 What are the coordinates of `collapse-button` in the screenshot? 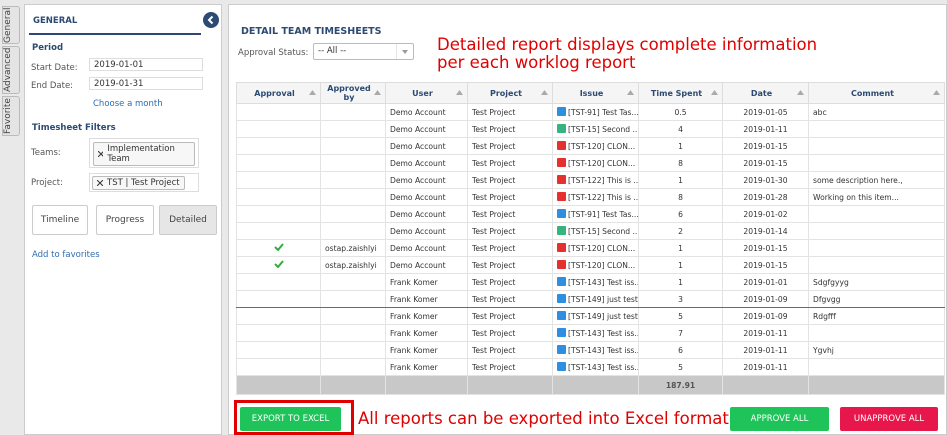 It's located at (211, 20).